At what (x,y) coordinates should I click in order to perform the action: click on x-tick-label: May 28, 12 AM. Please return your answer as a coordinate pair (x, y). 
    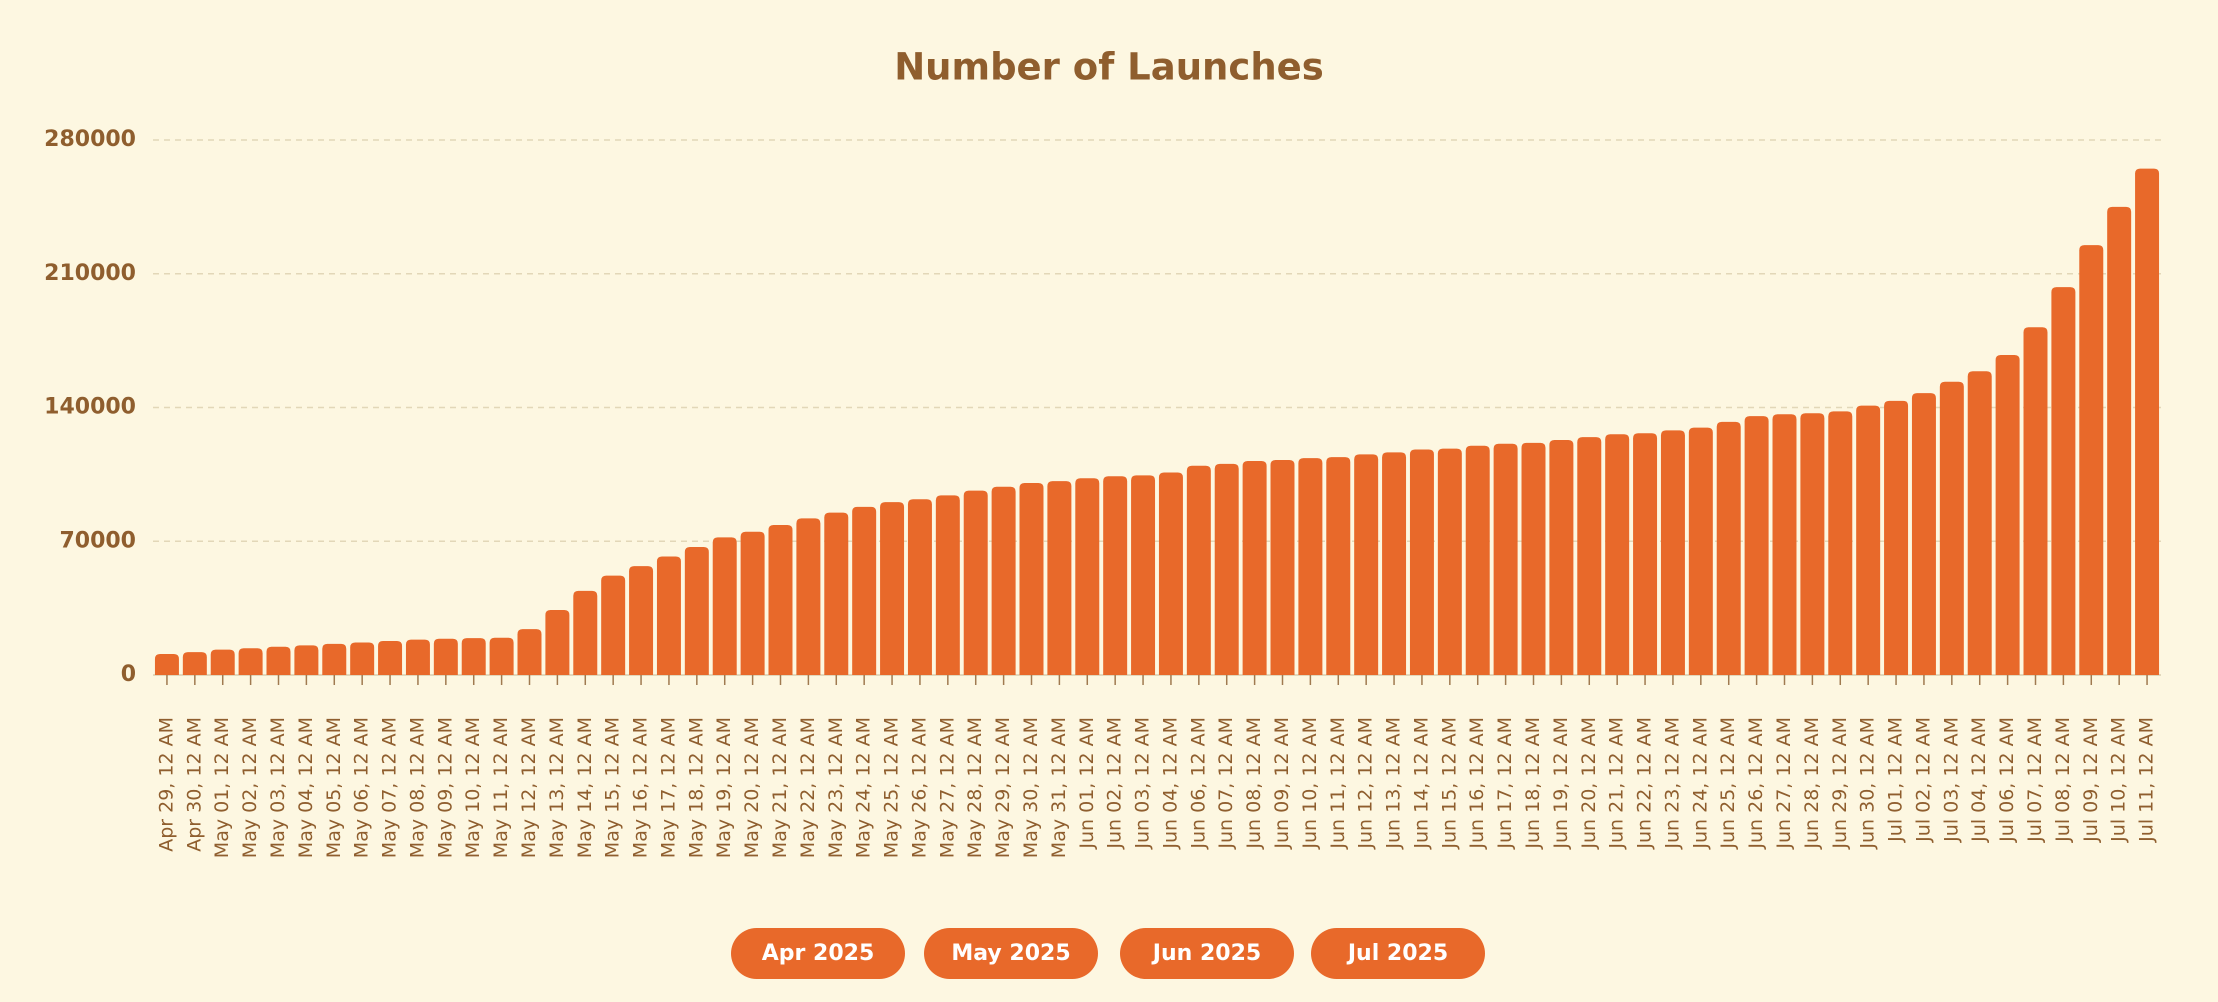
    Looking at the image, I should click on (975, 787).